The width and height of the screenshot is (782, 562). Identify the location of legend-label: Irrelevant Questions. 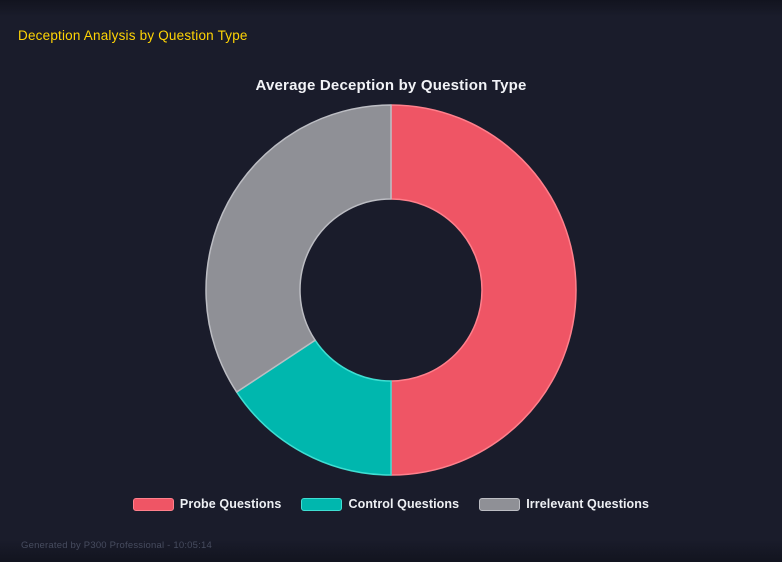
(588, 504).